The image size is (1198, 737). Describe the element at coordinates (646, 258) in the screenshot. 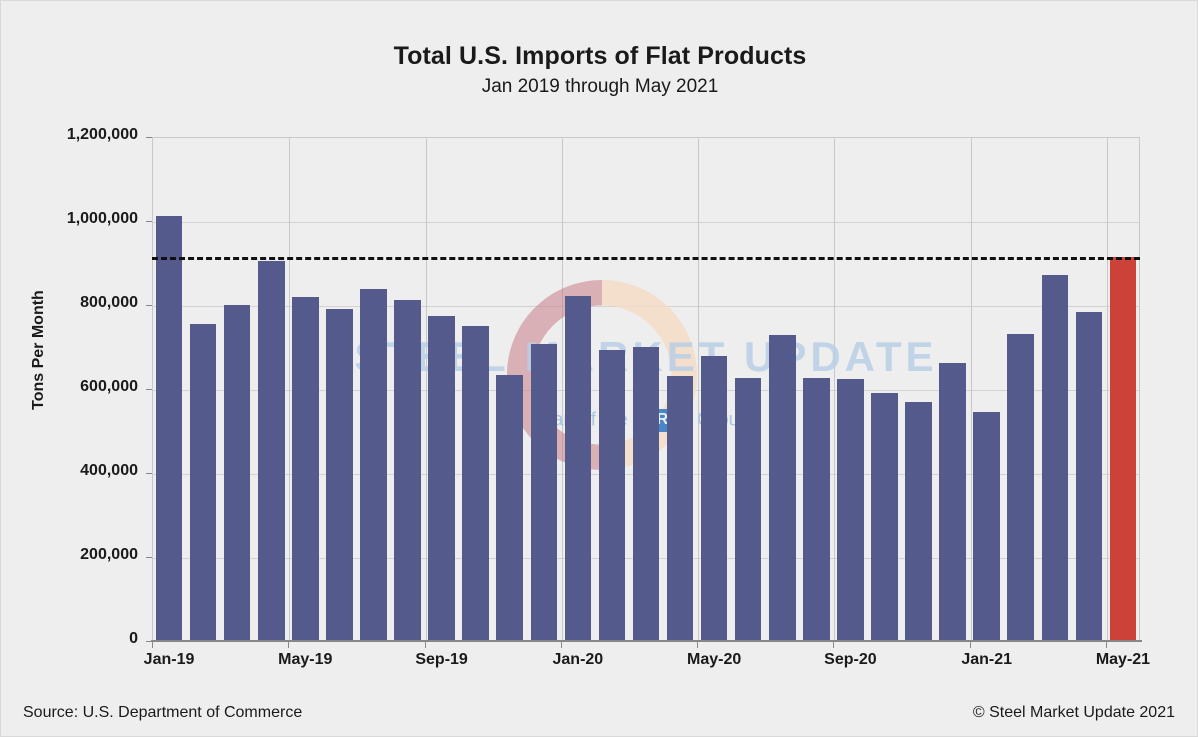

I see `reference-line` at that location.